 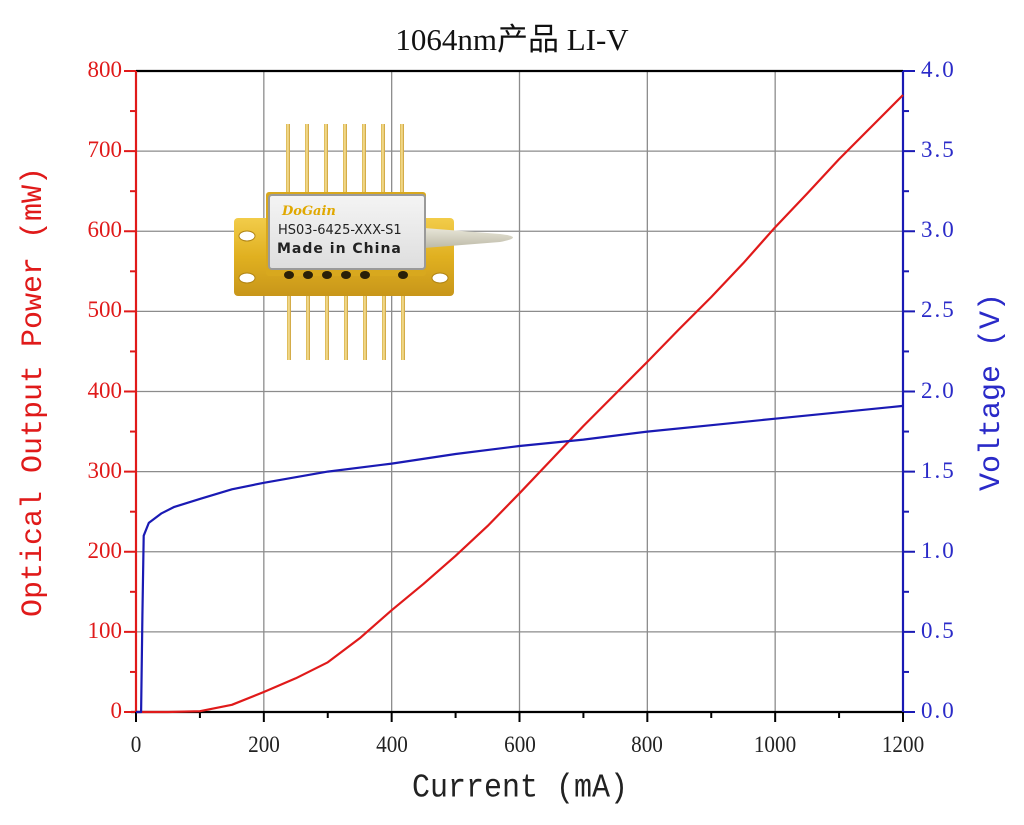 I want to click on left-tick-label: 700, so click(x=105, y=150).